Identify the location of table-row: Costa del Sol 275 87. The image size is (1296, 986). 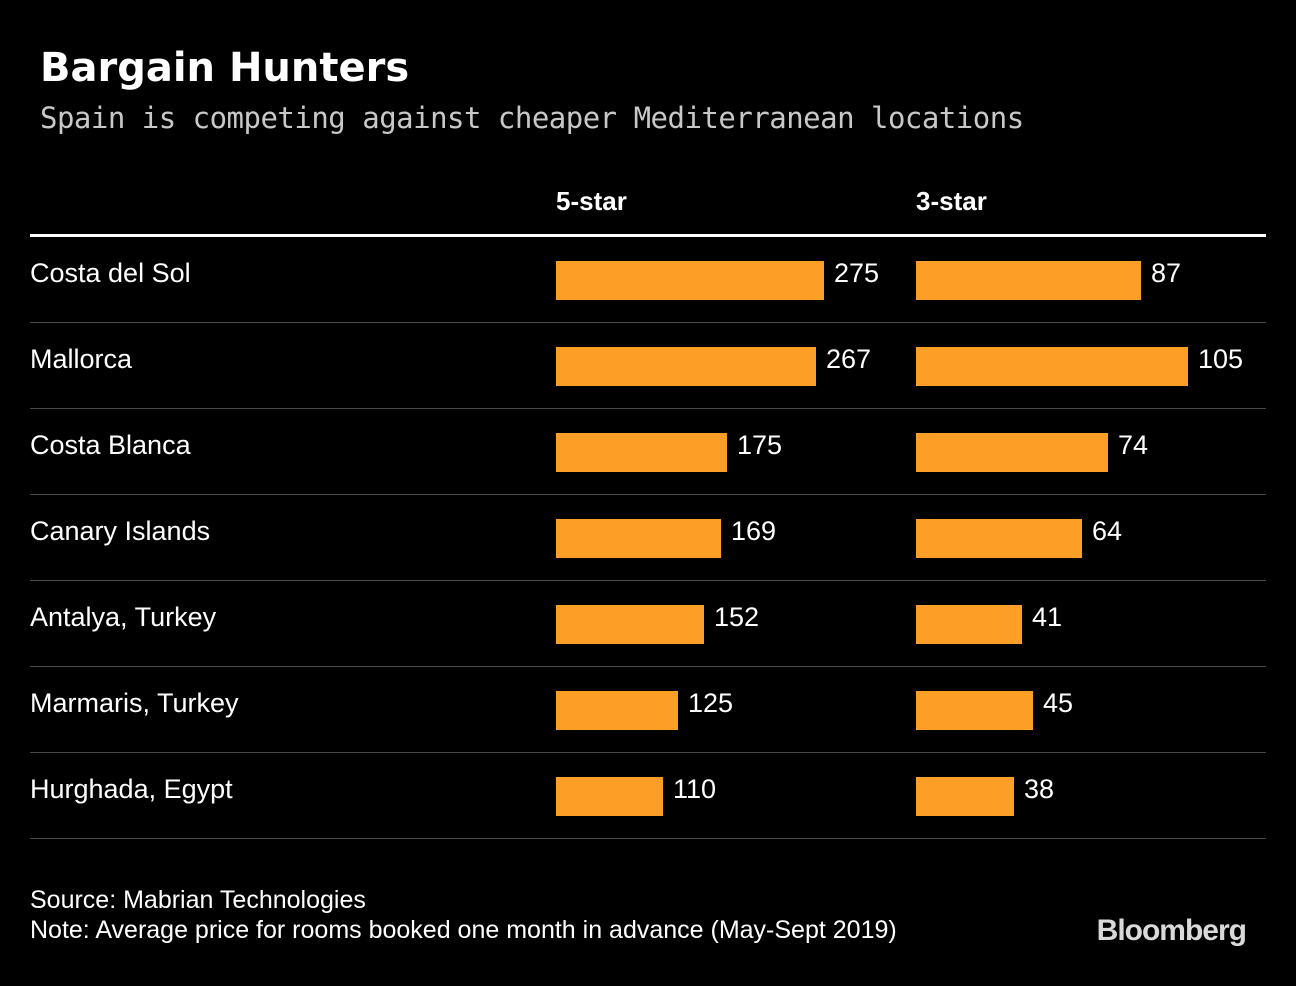
(648, 280).